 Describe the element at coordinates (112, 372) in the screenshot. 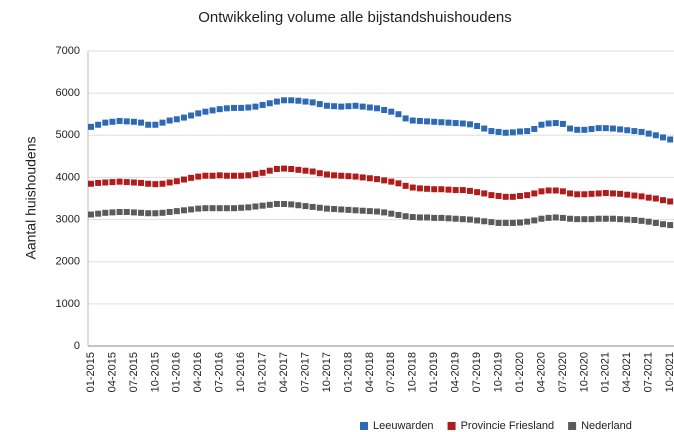

I see `x-tick-label: 04-2015` at that location.